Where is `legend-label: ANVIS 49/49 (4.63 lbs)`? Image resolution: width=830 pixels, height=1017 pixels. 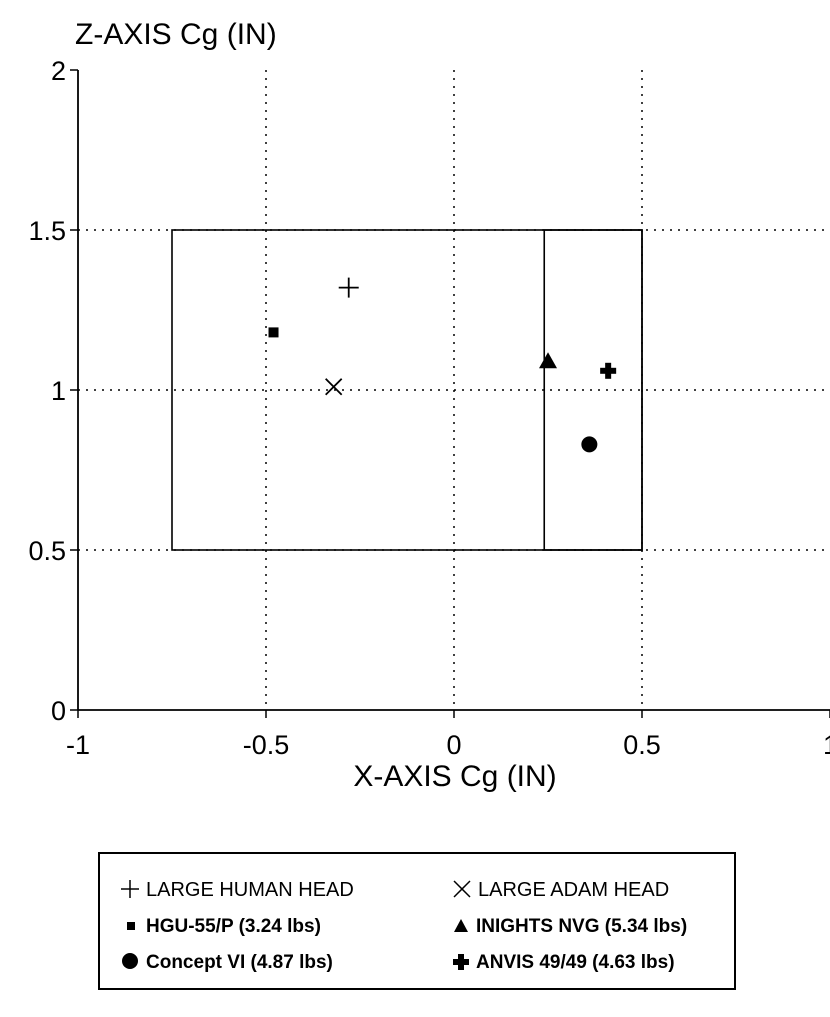
legend-label: ANVIS 49/49 (4.63 lbs) is located at coordinates (575, 962).